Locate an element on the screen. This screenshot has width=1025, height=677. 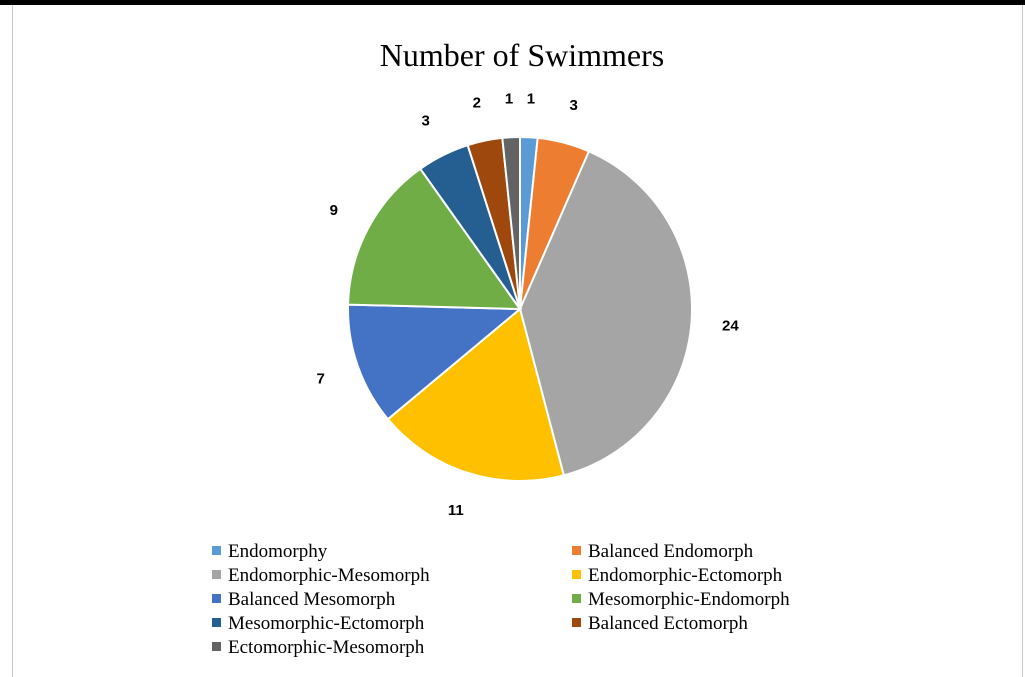
legend-label: Mesomorphic-Ectomorph is located at coordinates (326, 623).